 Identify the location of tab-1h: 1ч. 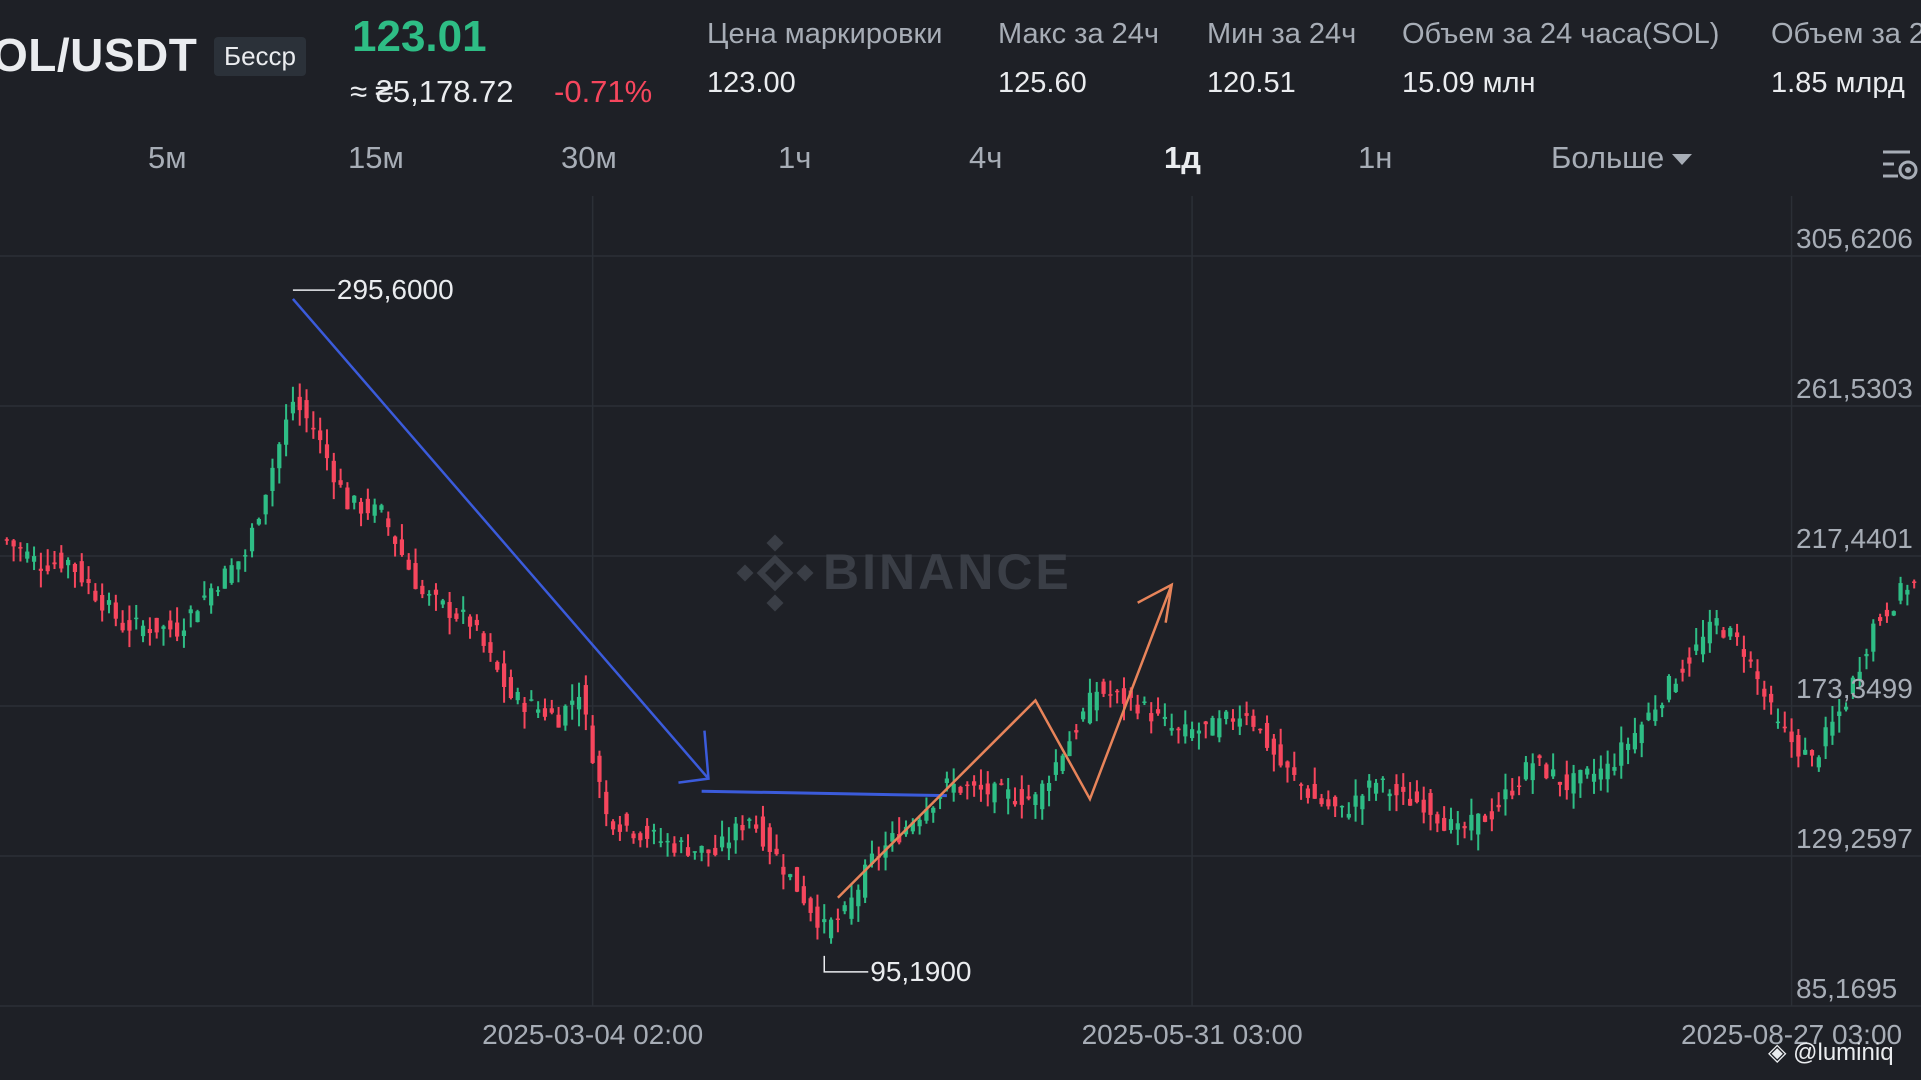
(795, 157).